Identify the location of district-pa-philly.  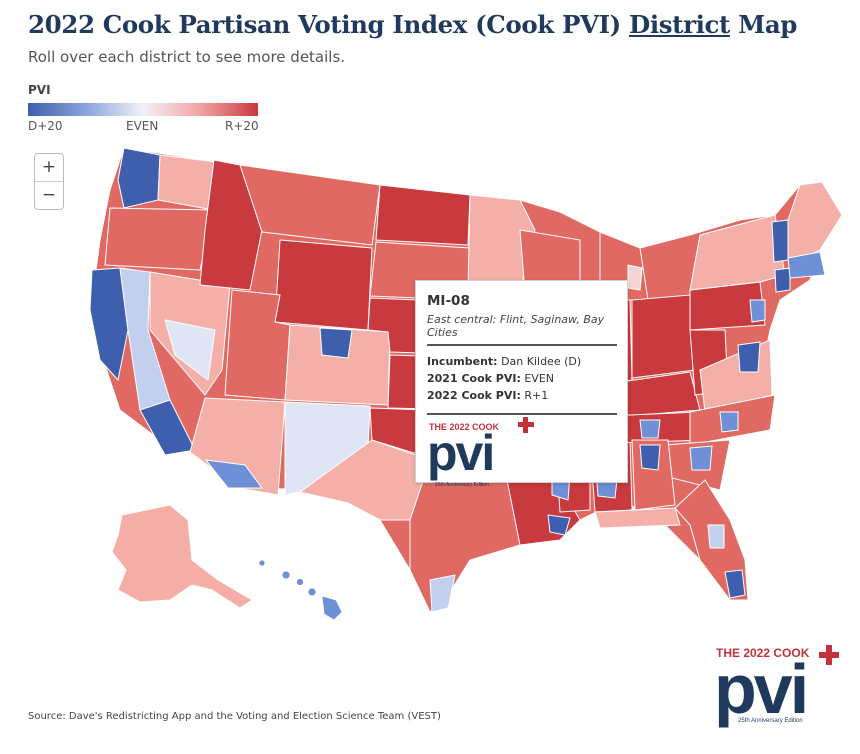
(757, 311).